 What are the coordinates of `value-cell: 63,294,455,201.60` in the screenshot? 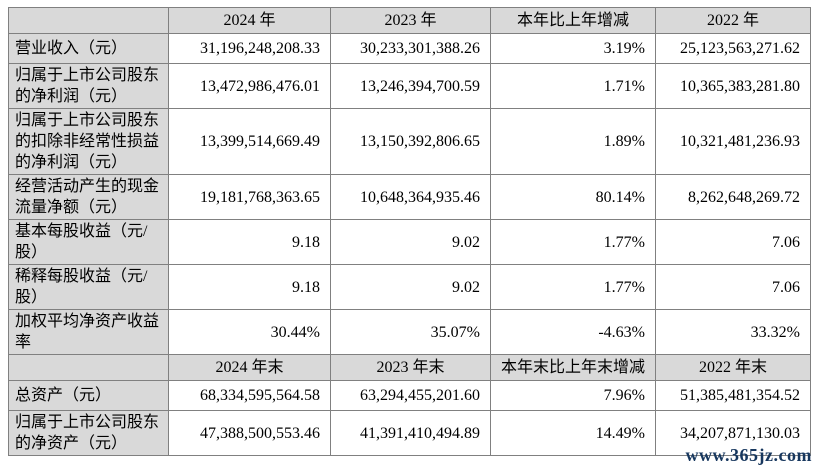 It's located at (410, 395).